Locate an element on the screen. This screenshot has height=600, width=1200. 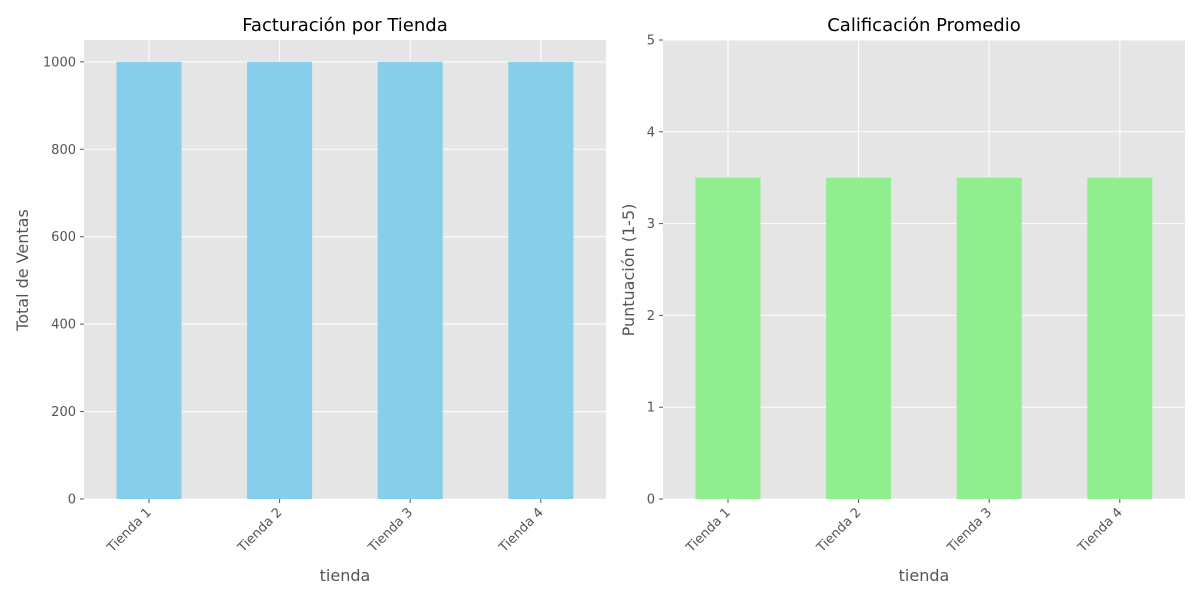
y-tick-label: 200 is located at coordinates (63, 412).